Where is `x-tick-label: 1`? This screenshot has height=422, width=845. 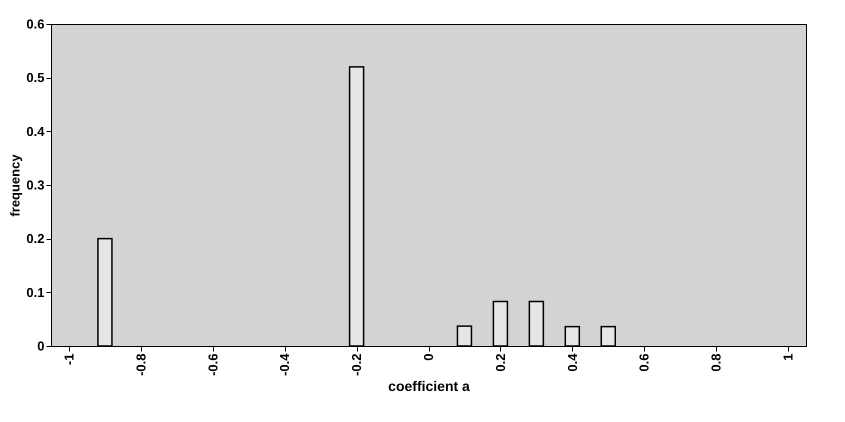 x-tick-label: 1 is located at coordinates (788, 357).